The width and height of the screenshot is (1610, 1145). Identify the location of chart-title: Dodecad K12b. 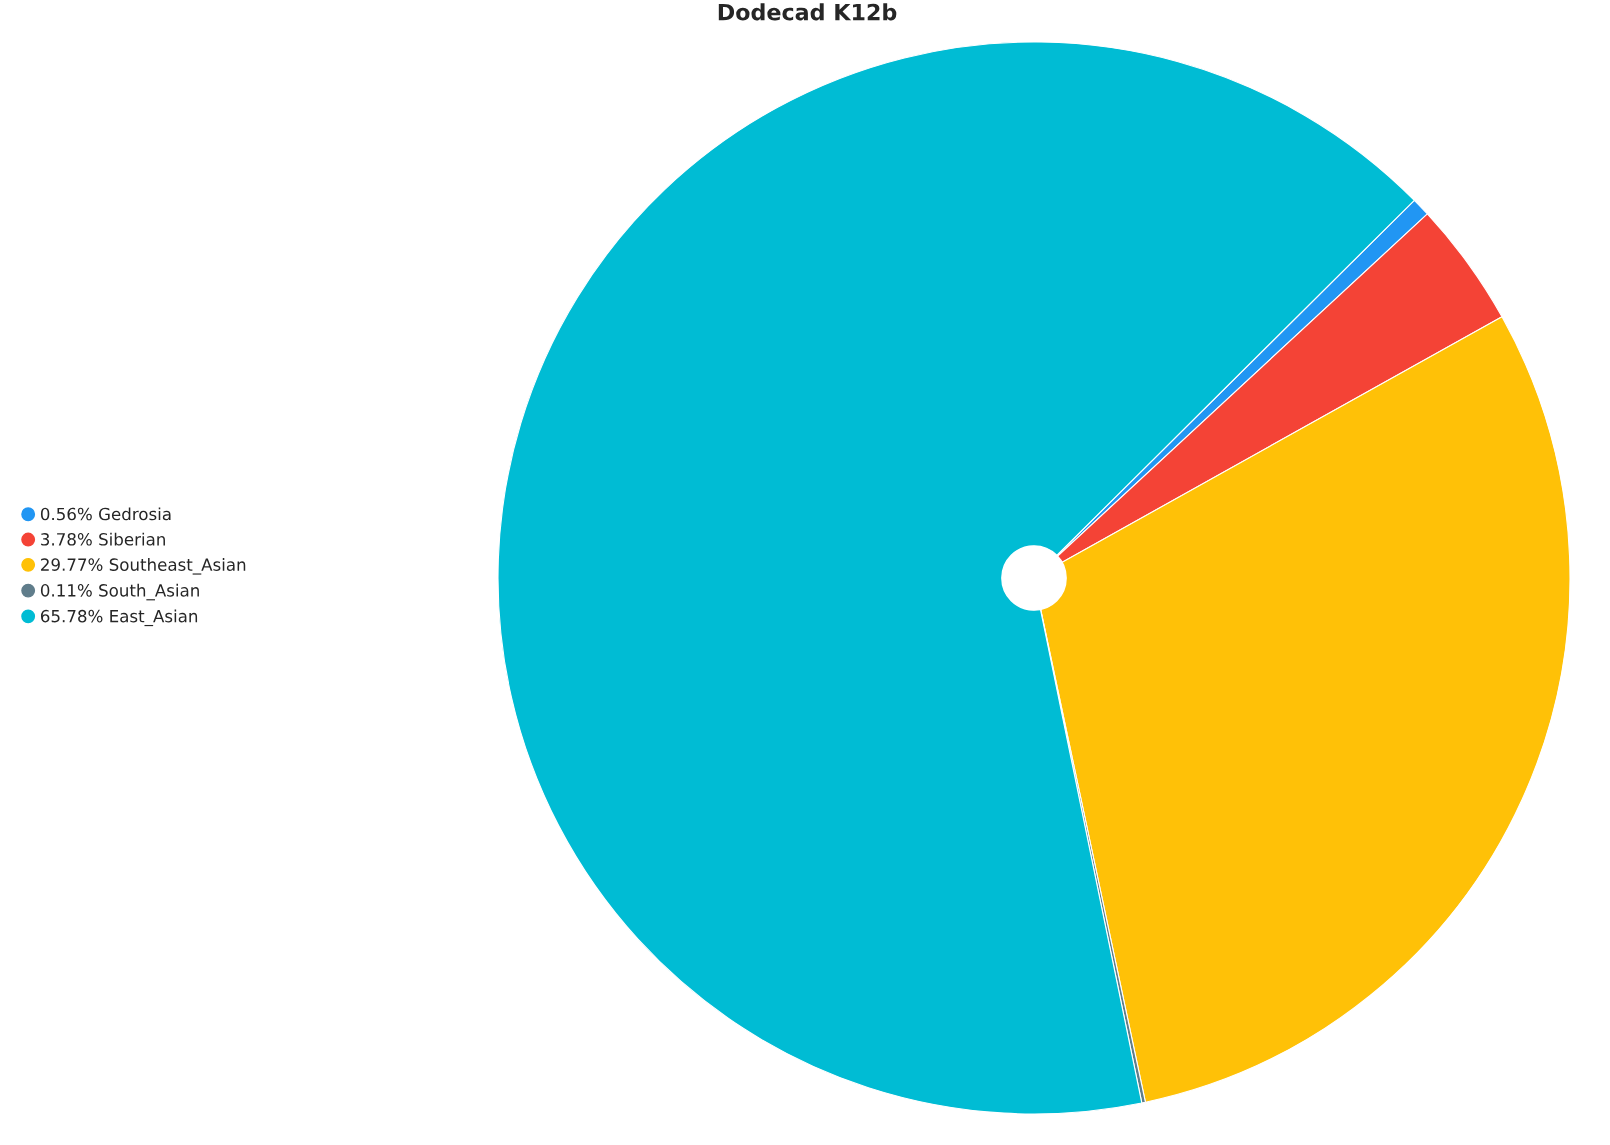
(807, 12).